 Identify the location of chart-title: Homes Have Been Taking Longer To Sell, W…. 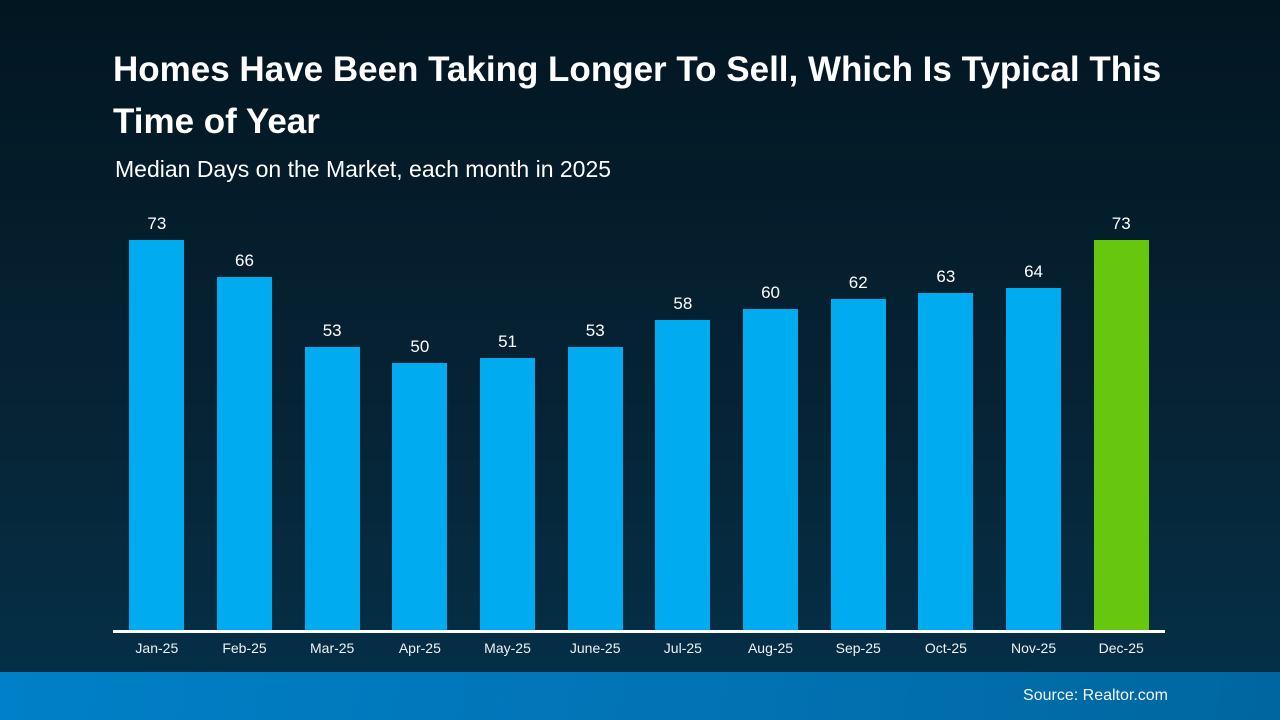
(637, 95).